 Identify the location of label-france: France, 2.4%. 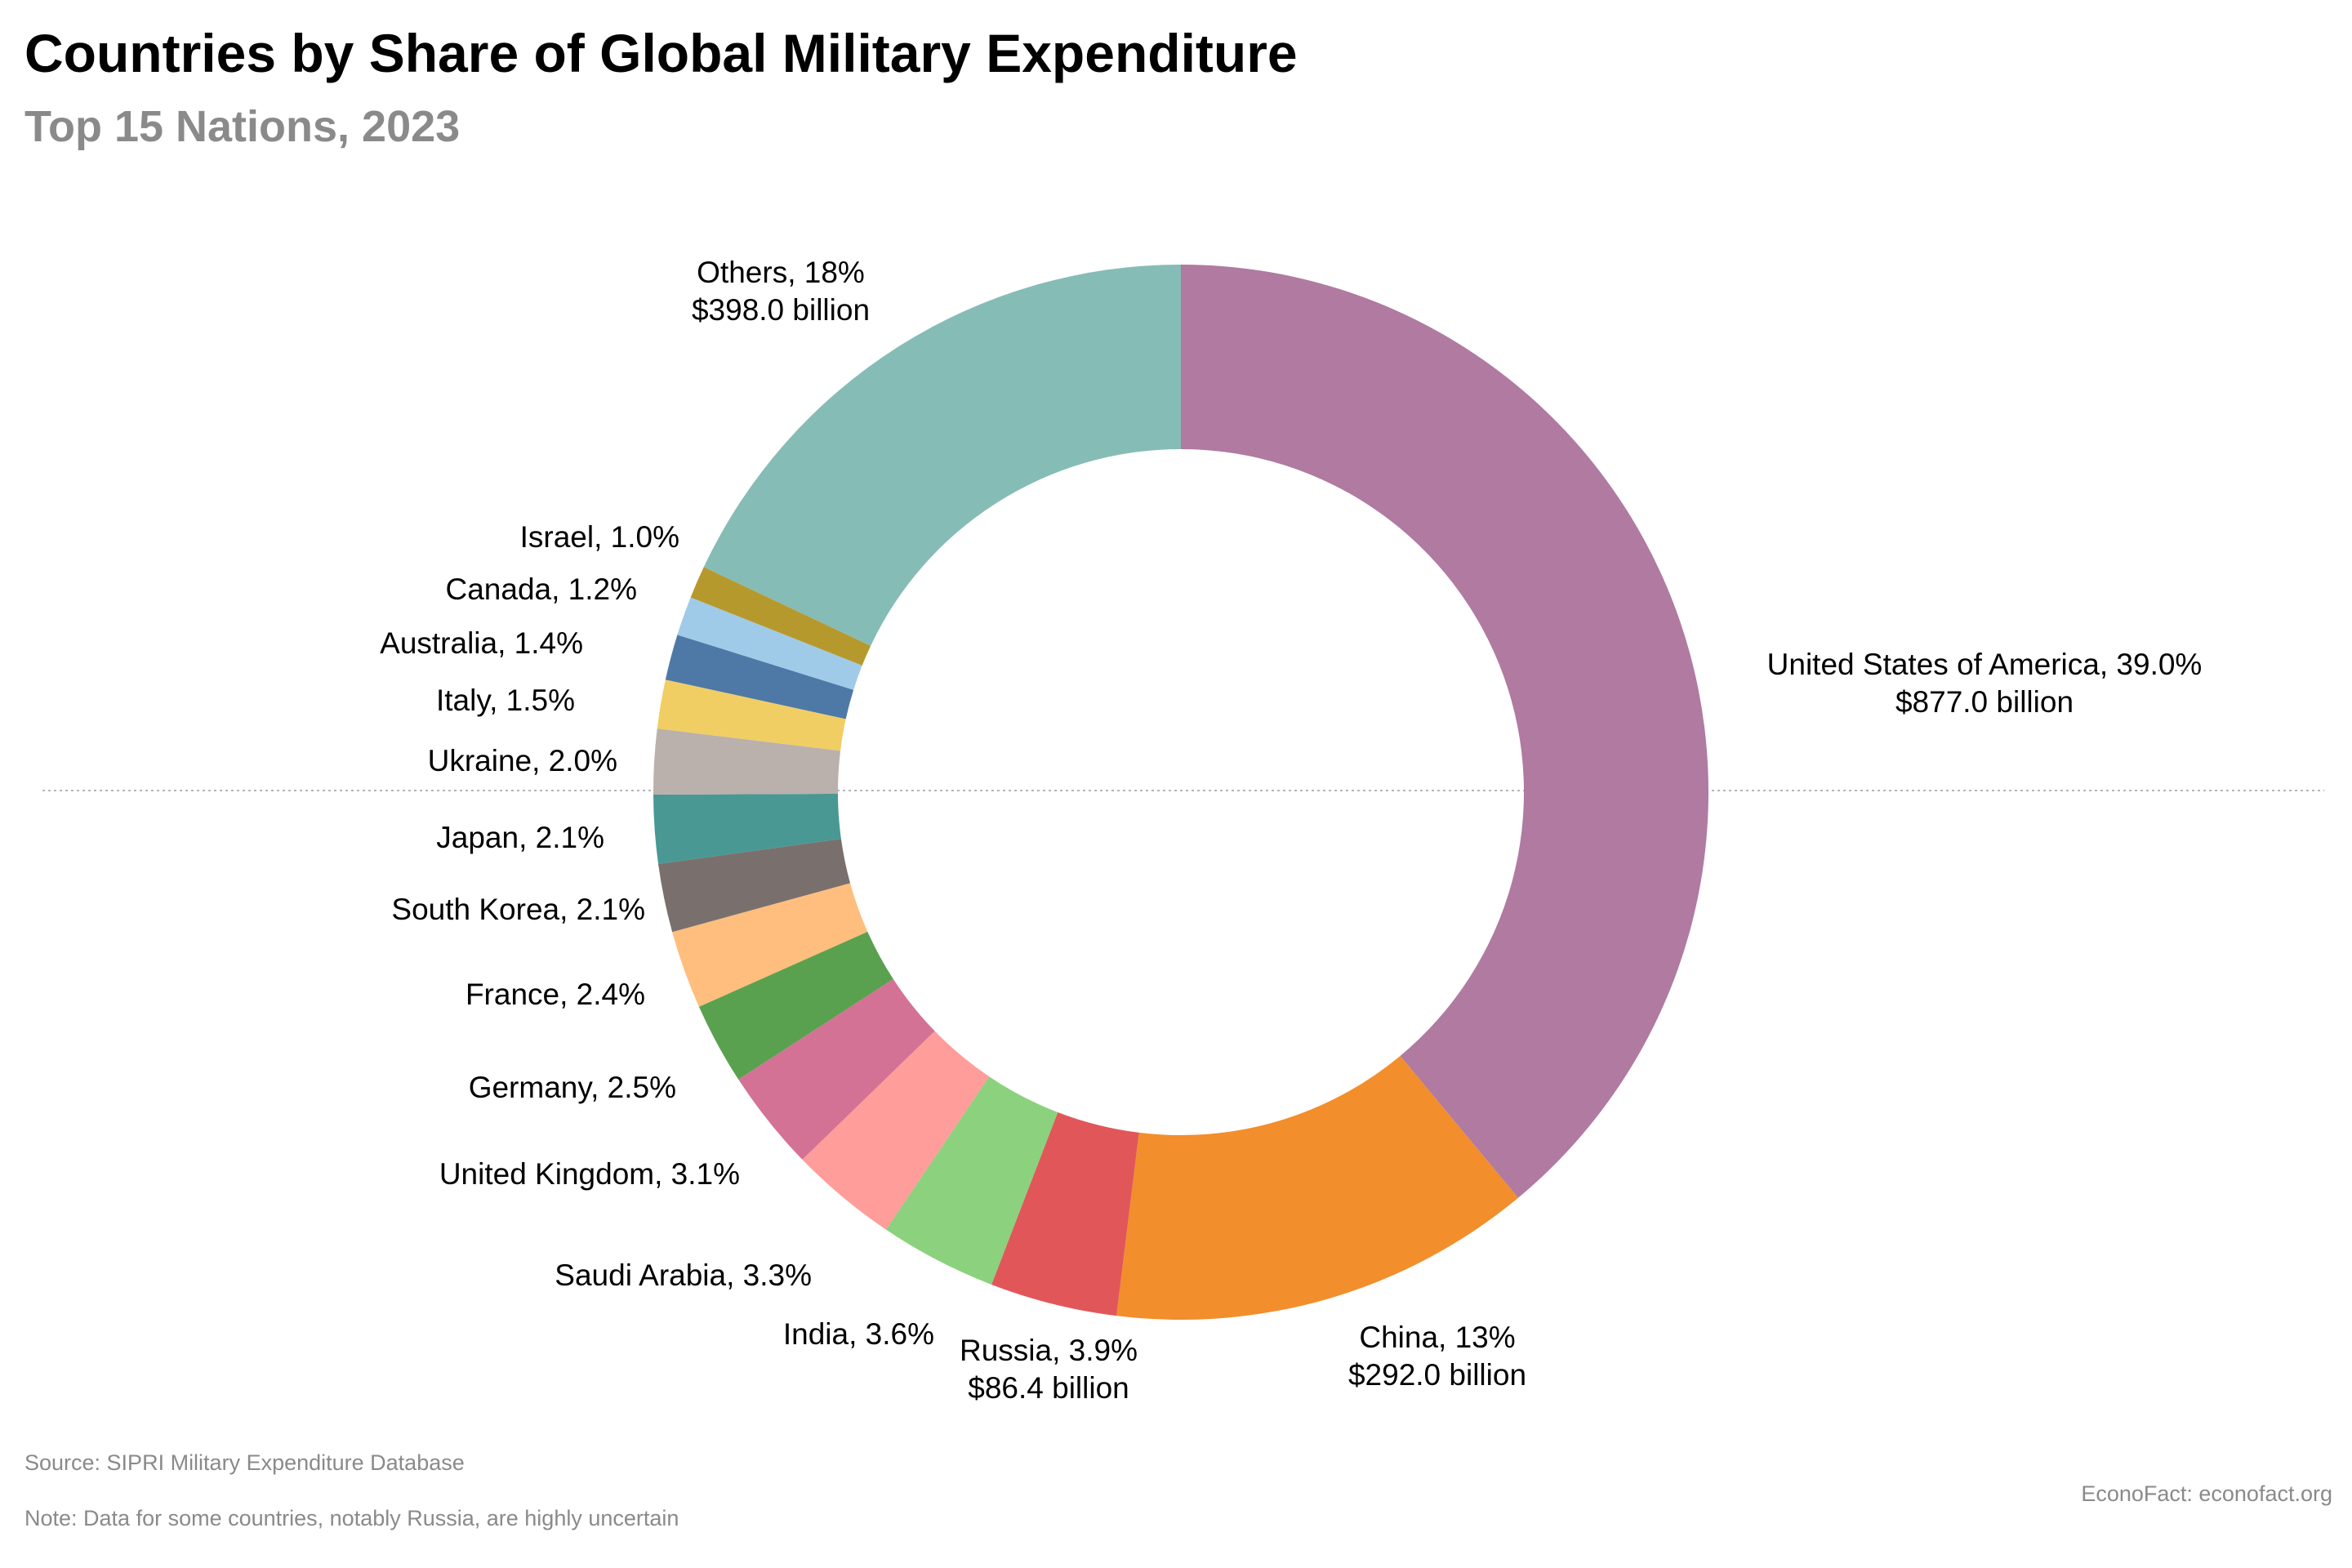
(555, 994).